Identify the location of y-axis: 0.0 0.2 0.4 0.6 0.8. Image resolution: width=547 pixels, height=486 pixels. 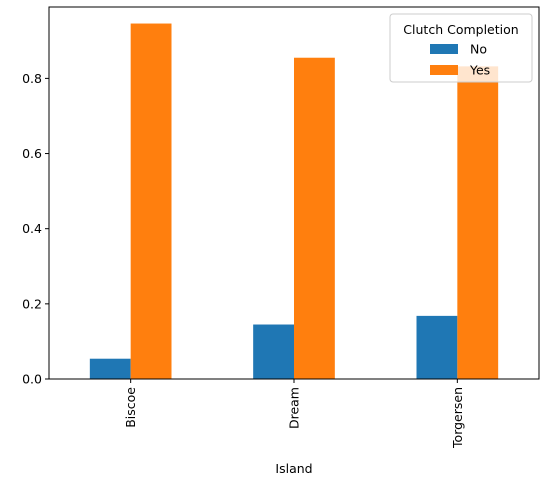
(35, 229).